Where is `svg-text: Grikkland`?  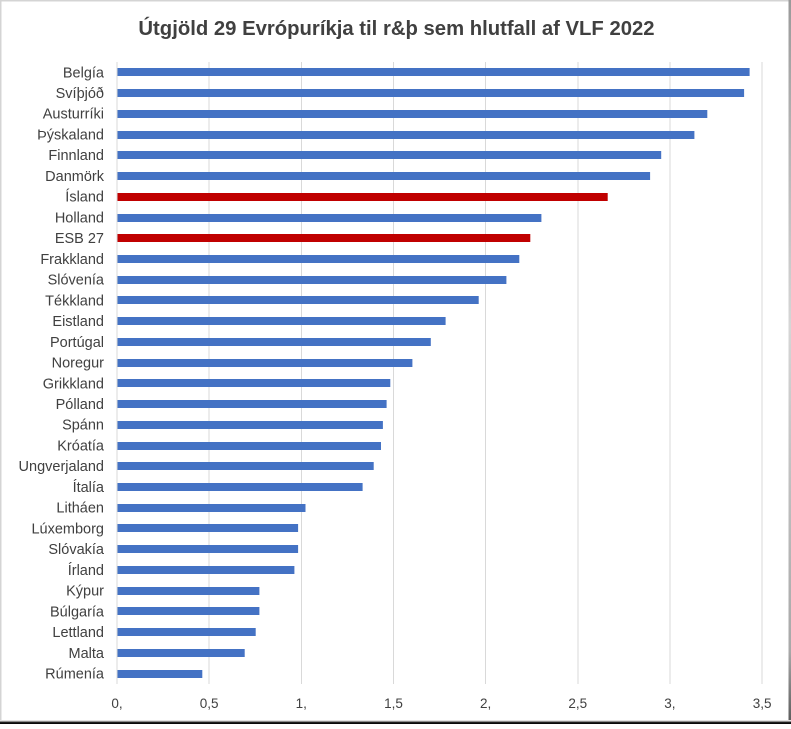 svg-text: Grikkland is located at coordinates (73, 384).